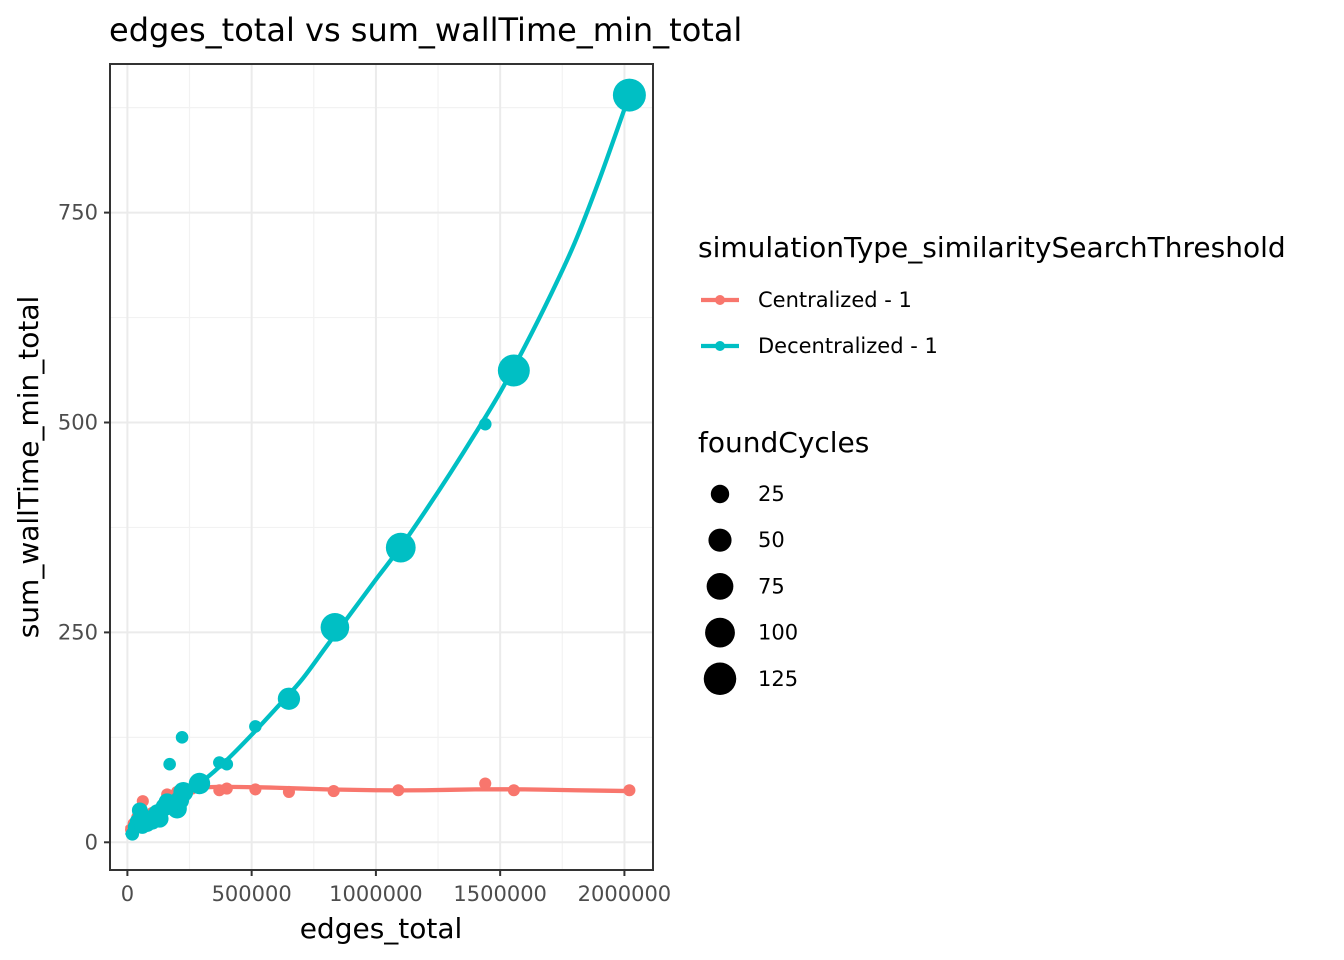  I want to click on x-tick-label: 2000000, so click(625, 894).